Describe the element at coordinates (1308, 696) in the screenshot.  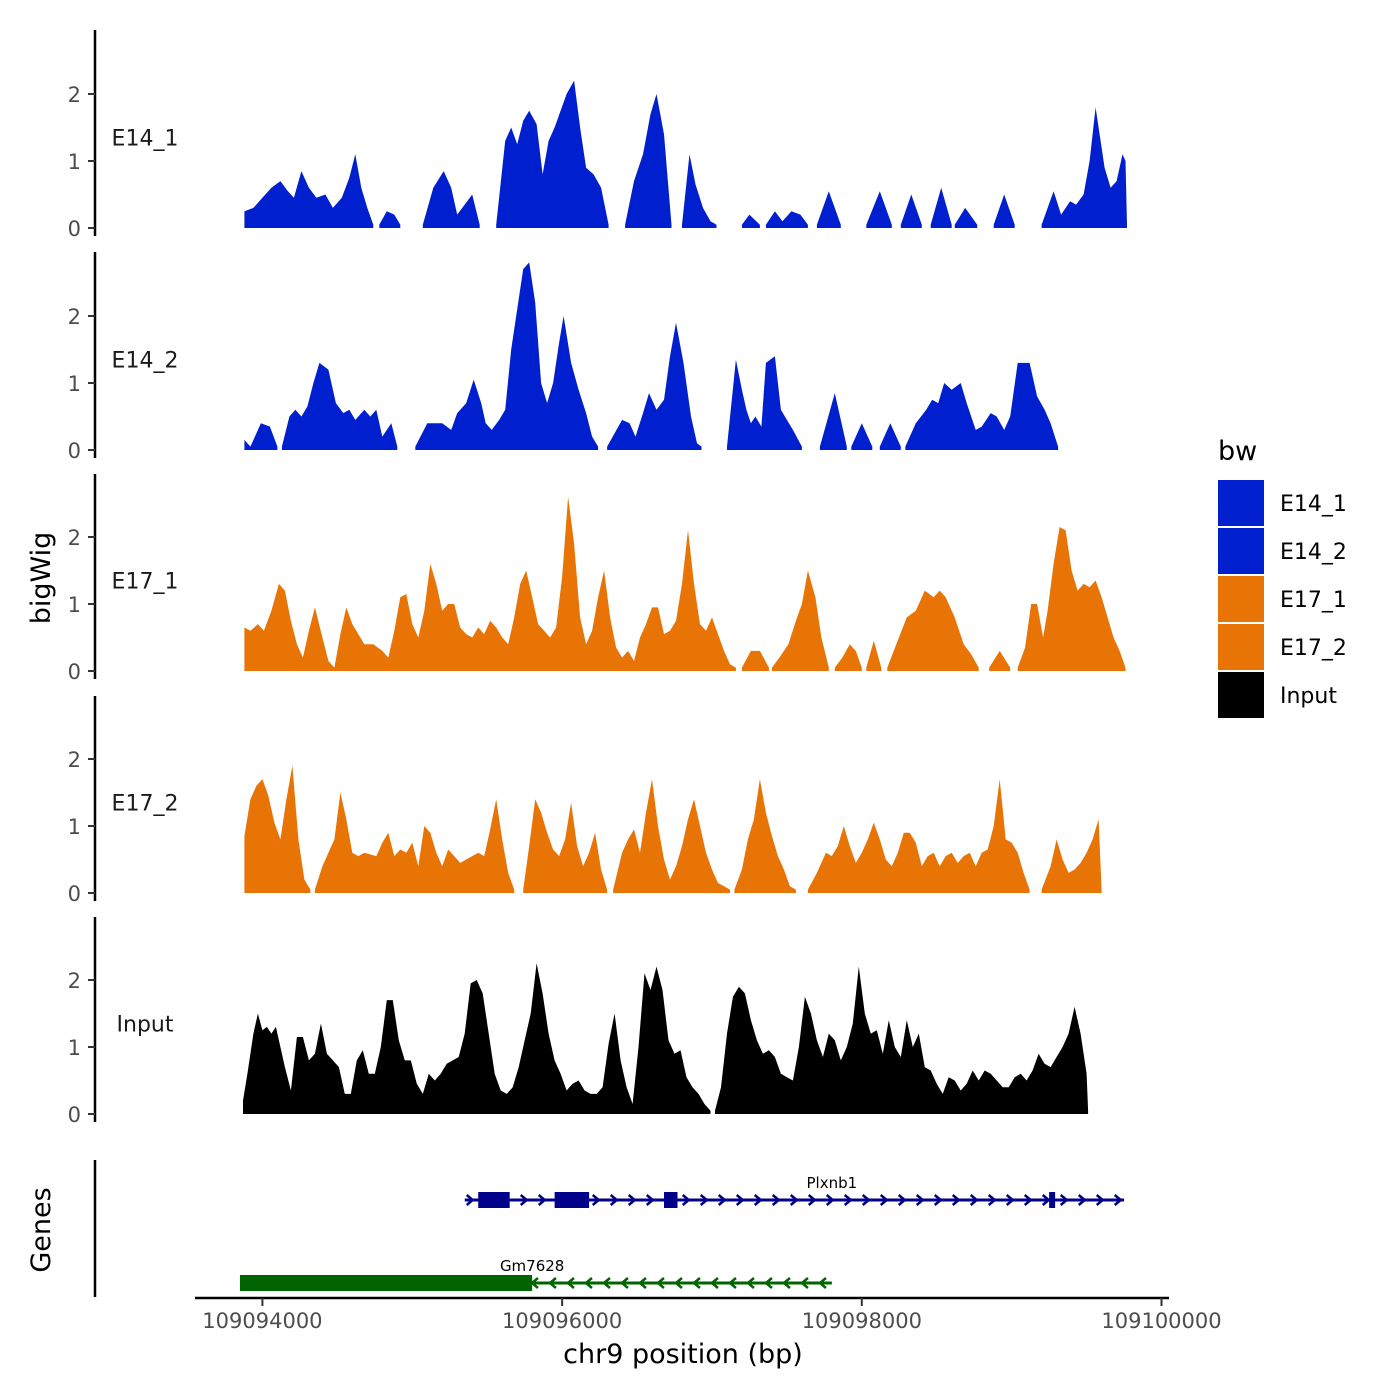
I see `legend-label: Input` at that location.